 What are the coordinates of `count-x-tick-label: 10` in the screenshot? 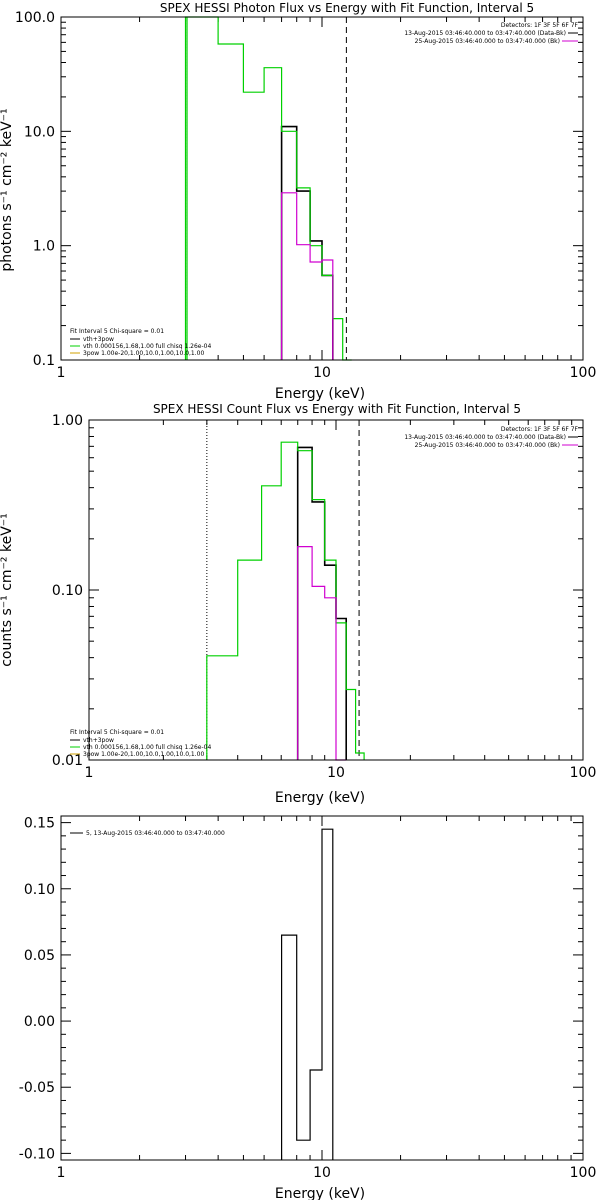 It's located at (336, 773).